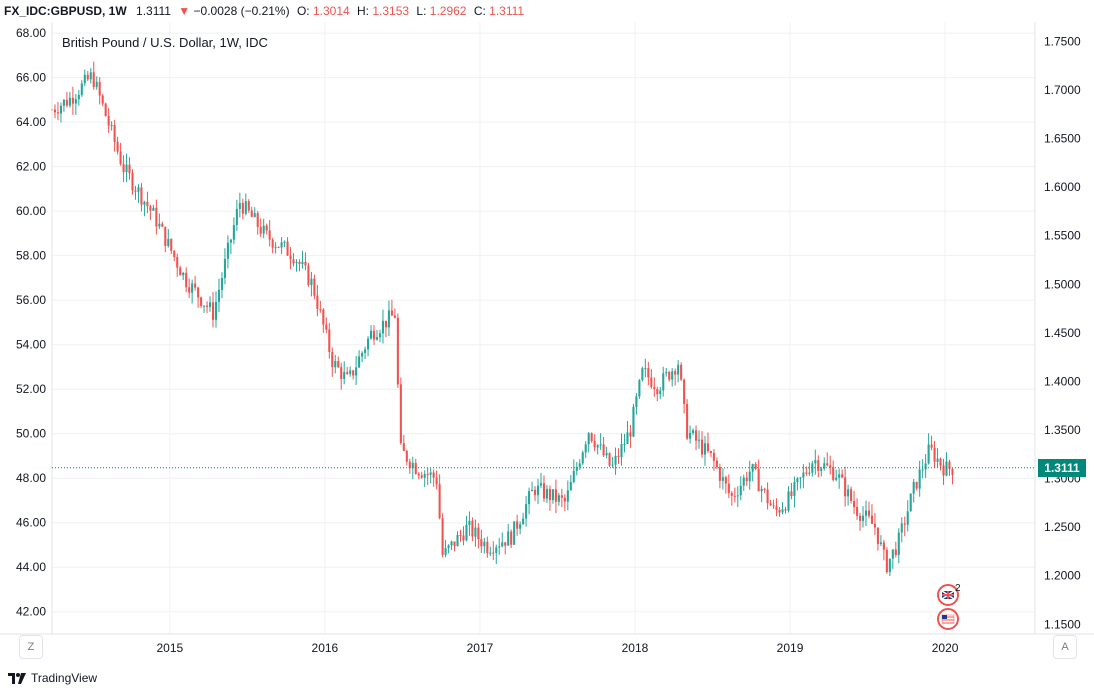 The image size is (1094, 690). Describe the element at coordinates (1062, 41) in the screenshot. I see `right-tick-label: 1.7500` at that location.